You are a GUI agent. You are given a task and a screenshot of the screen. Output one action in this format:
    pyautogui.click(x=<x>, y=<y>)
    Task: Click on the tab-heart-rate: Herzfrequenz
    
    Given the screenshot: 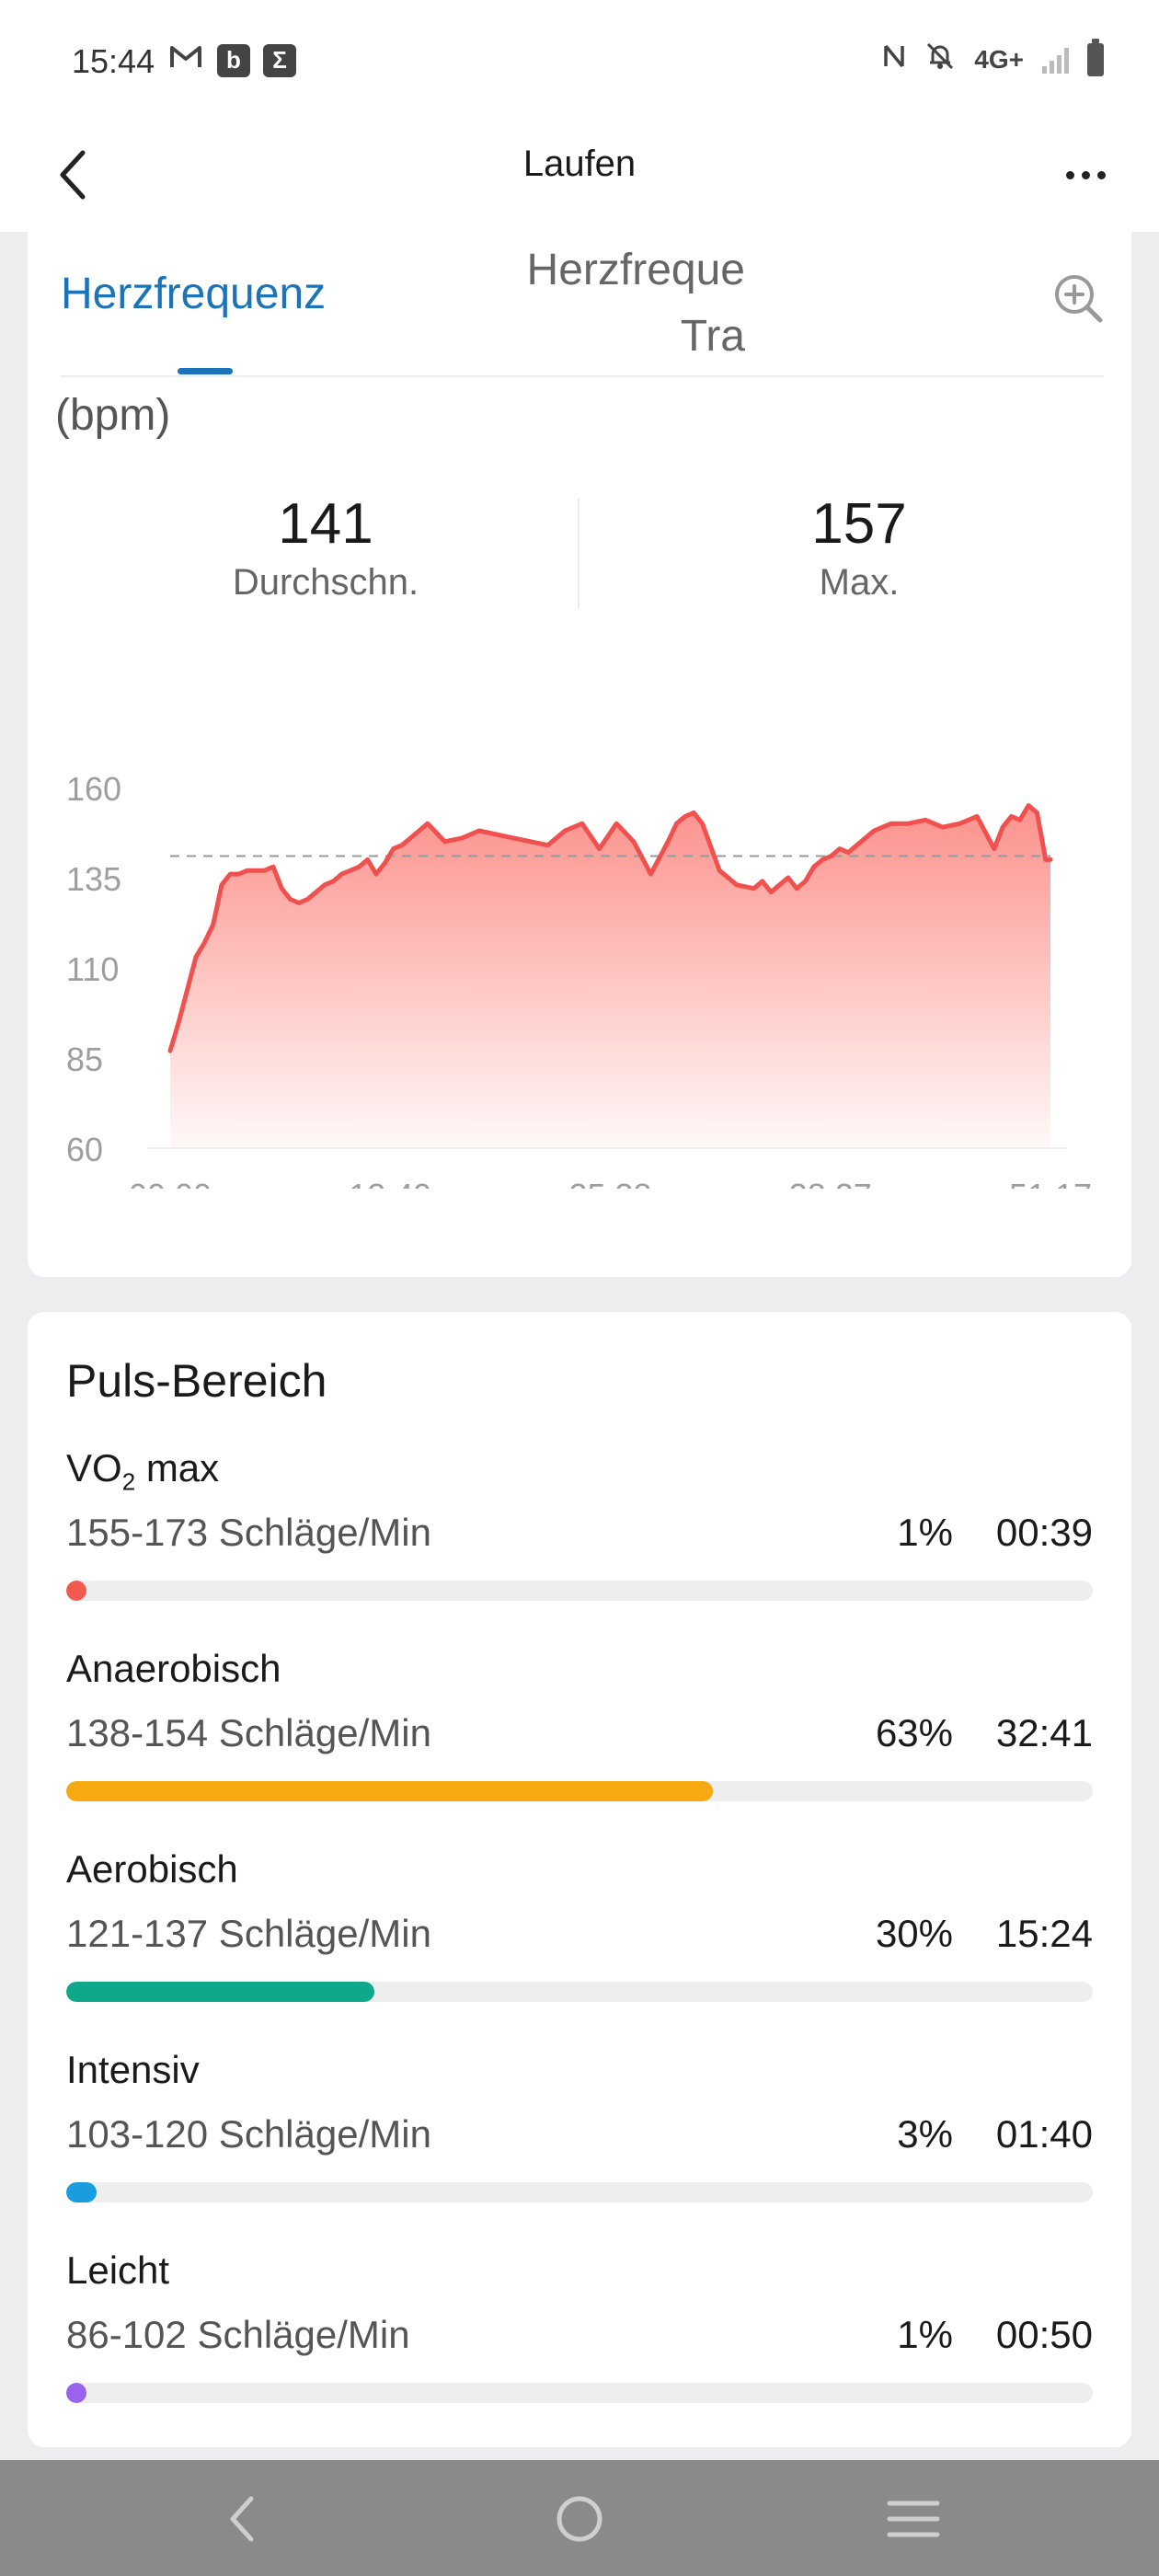 What is the action you would take?
    pyautogui.click(x=194, y=294)
    